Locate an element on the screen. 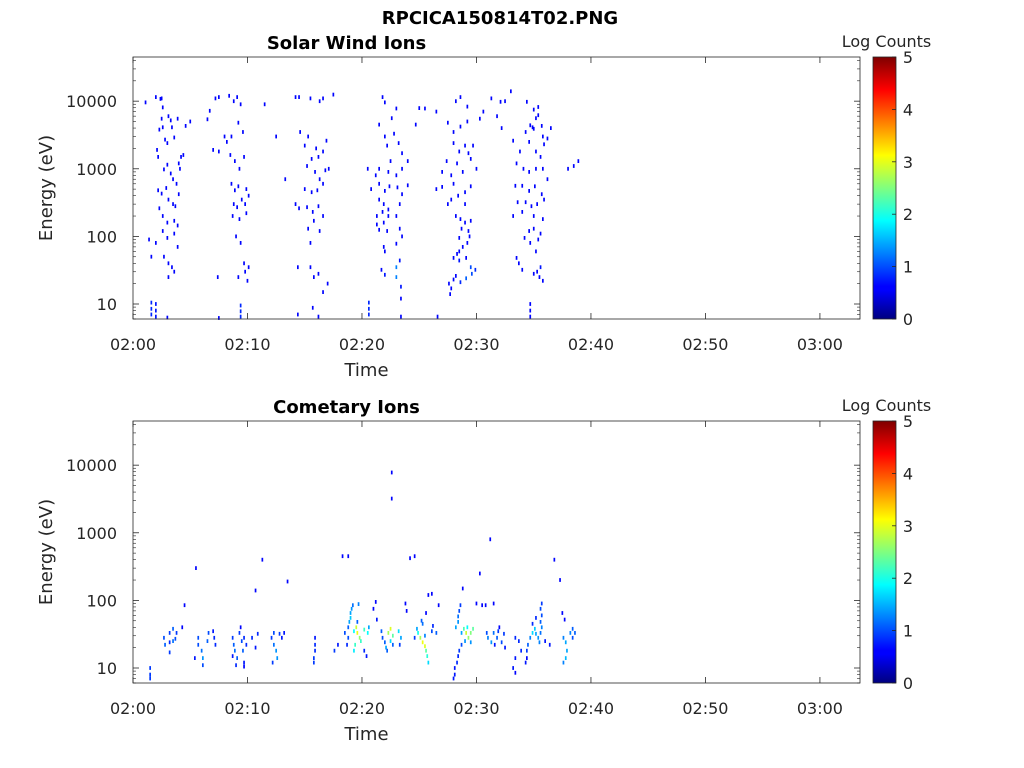 This screenshot has width=1024, height=768. x-tick-label: 02:20 is located at coordinates (362, 708).